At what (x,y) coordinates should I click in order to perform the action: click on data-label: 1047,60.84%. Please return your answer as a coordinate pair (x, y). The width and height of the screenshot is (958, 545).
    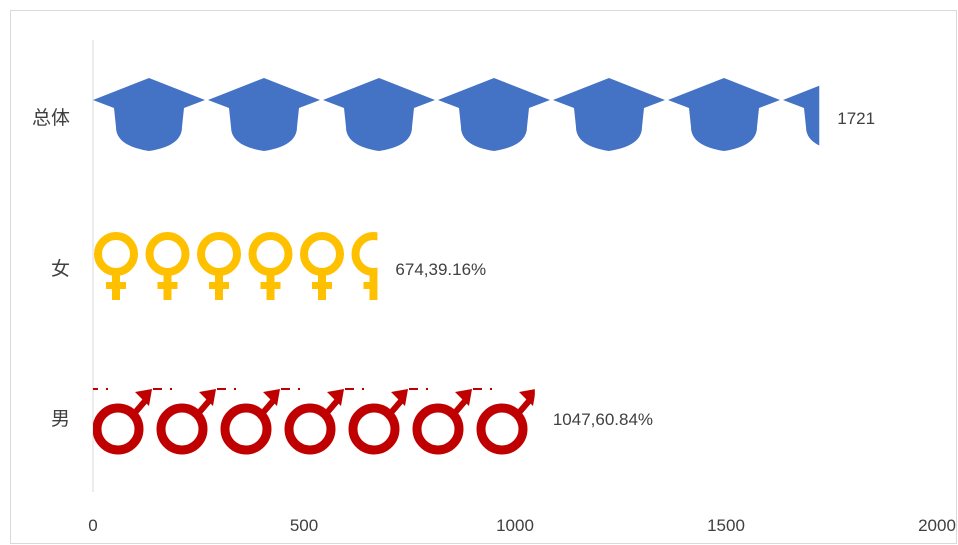
    Looking at the image, I should click on (603, 419).